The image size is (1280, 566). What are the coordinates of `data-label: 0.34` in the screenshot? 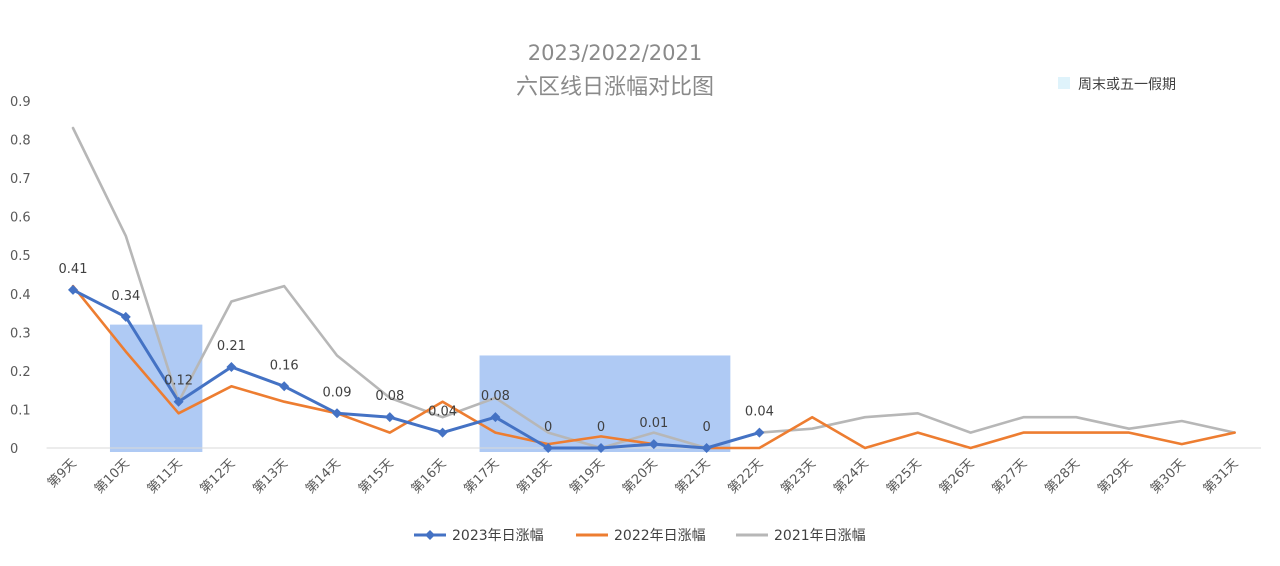 It's located at (125, 296).